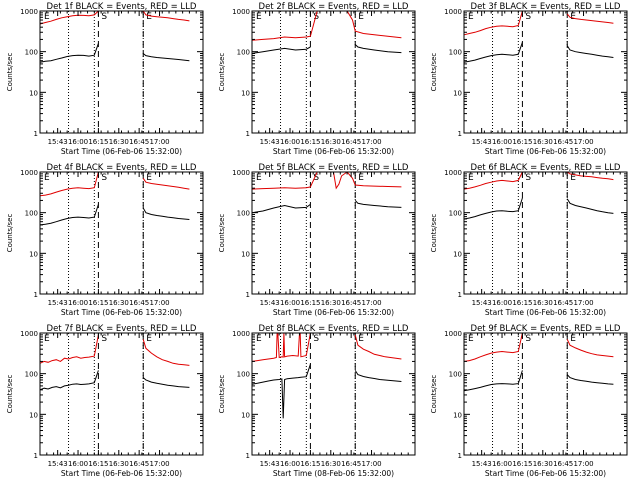 Image resolution: width=640 pixels, height=484 pixels. What do you see at coordinates (122, 168) in the screenshot?
I see `panel-title: Det 4f BLACK = Events, RED = LLD` at bounding box center [122, 168].